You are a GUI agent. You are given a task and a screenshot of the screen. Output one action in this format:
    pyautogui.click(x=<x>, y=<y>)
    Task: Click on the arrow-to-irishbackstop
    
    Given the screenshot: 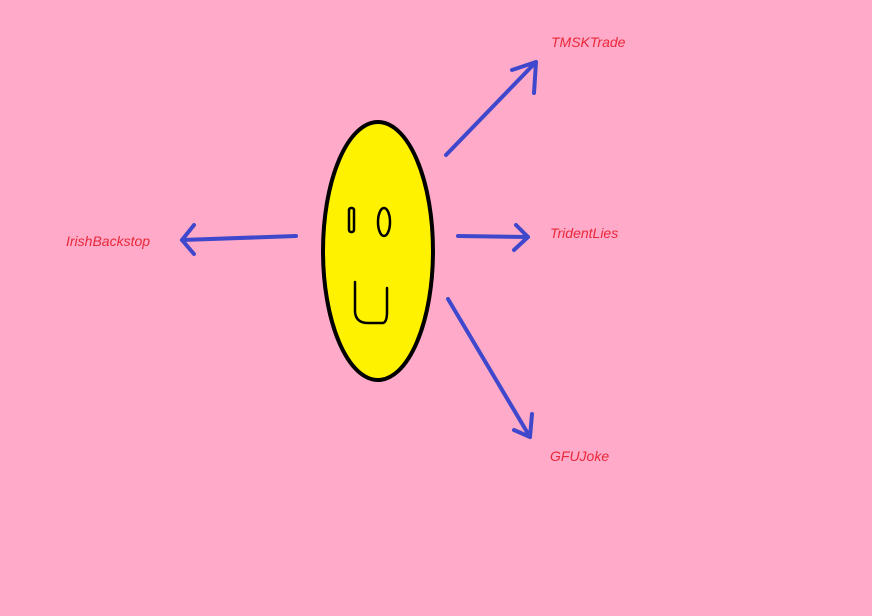 What is the action you would take?
    pyautogui.click(x=239, y=239)
    